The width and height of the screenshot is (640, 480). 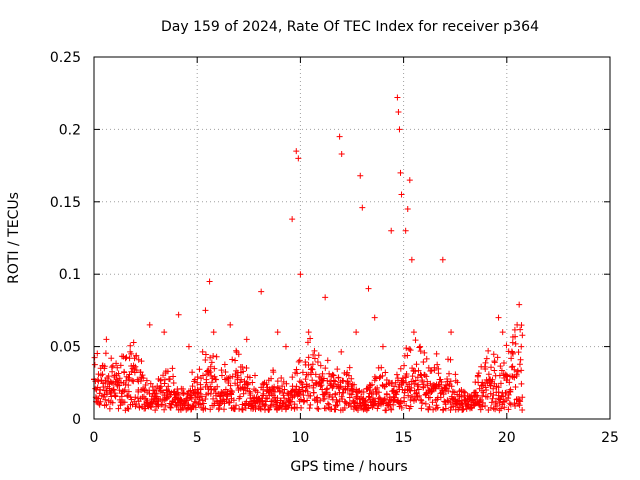 I want to click on dense-point-bands, so click(x=308, y=368).